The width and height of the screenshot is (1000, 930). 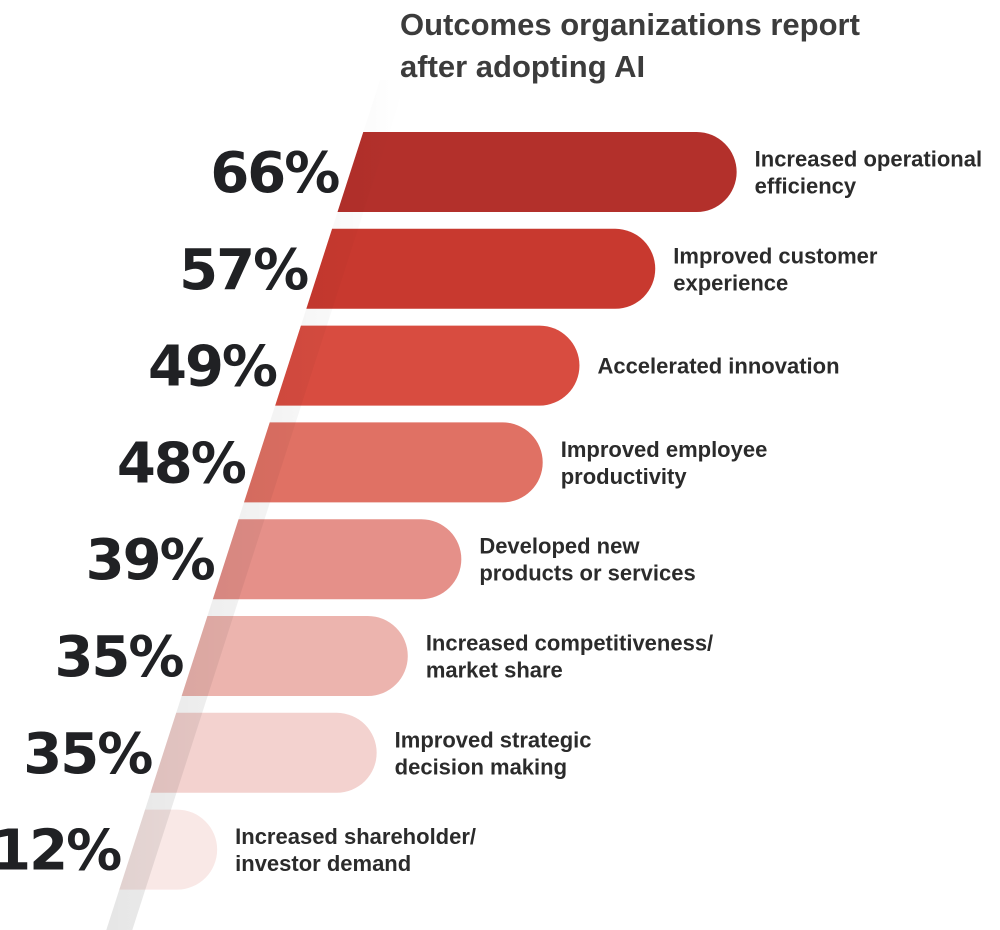 I want to click on value-label: 49%, so click(x=212, y=367).